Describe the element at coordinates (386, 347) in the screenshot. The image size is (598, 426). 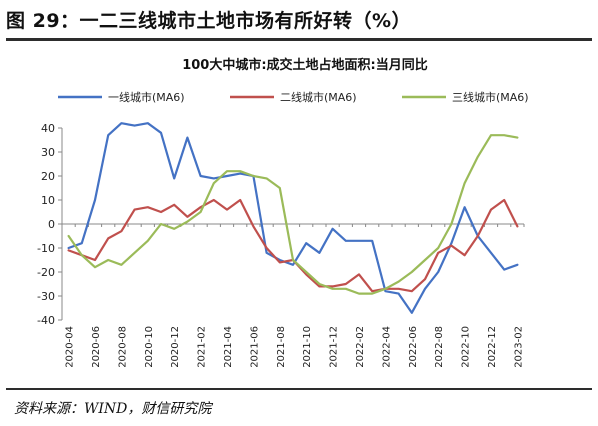
I see `x-tick-label: 2022-04` at that location.